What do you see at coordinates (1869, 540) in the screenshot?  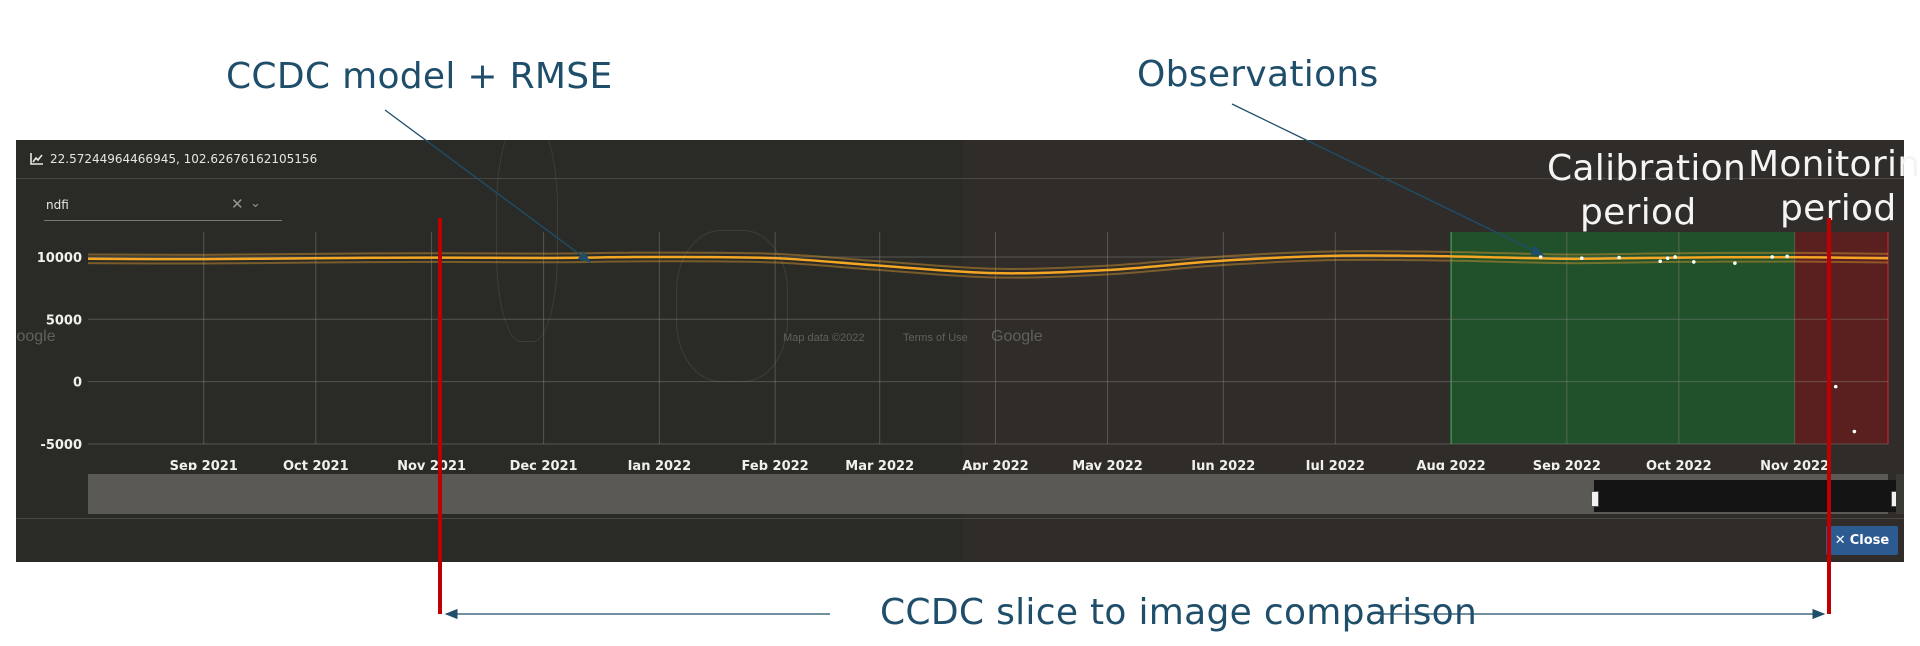 I see `close-label: Close` at bounding box center [1869, 540].